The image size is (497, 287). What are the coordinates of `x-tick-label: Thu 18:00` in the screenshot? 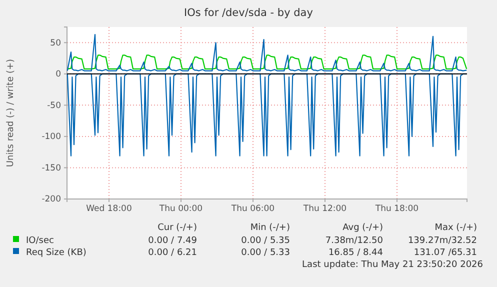 It's located at (396, 209).